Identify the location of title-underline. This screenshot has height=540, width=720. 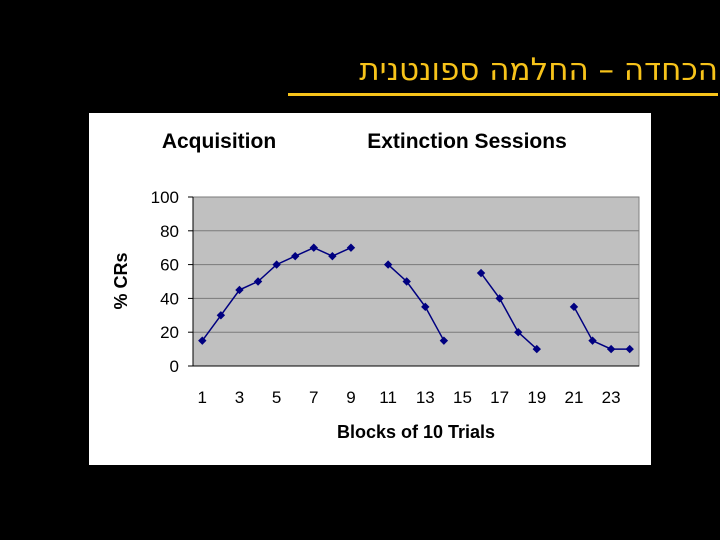
(503, 94).